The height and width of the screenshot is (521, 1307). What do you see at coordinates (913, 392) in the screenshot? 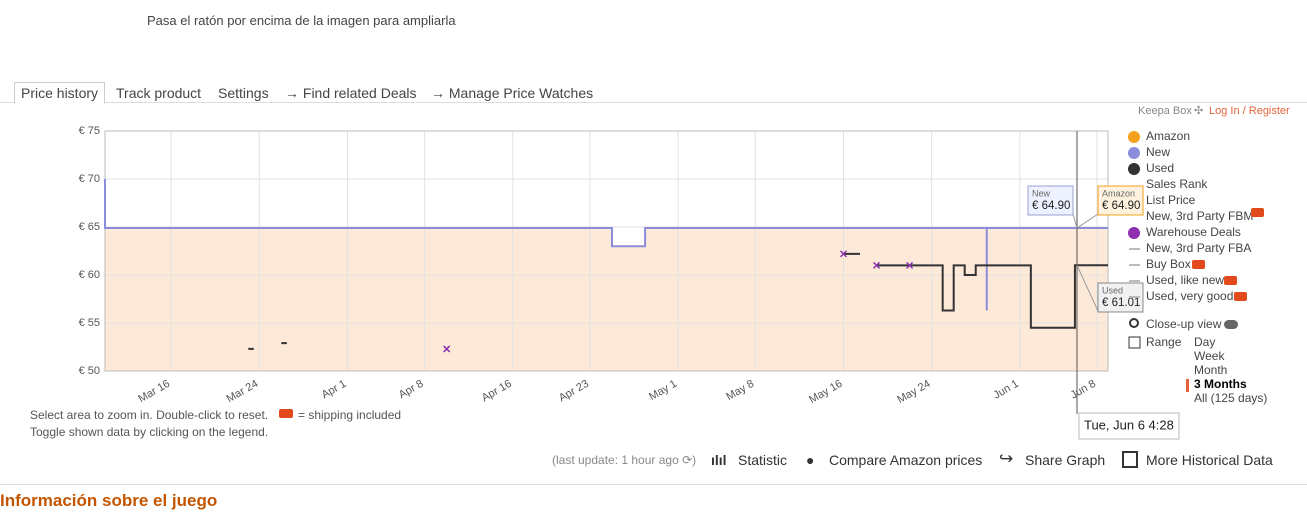
I see `x-tick-label: May 24` at bounding box center [913, 392].